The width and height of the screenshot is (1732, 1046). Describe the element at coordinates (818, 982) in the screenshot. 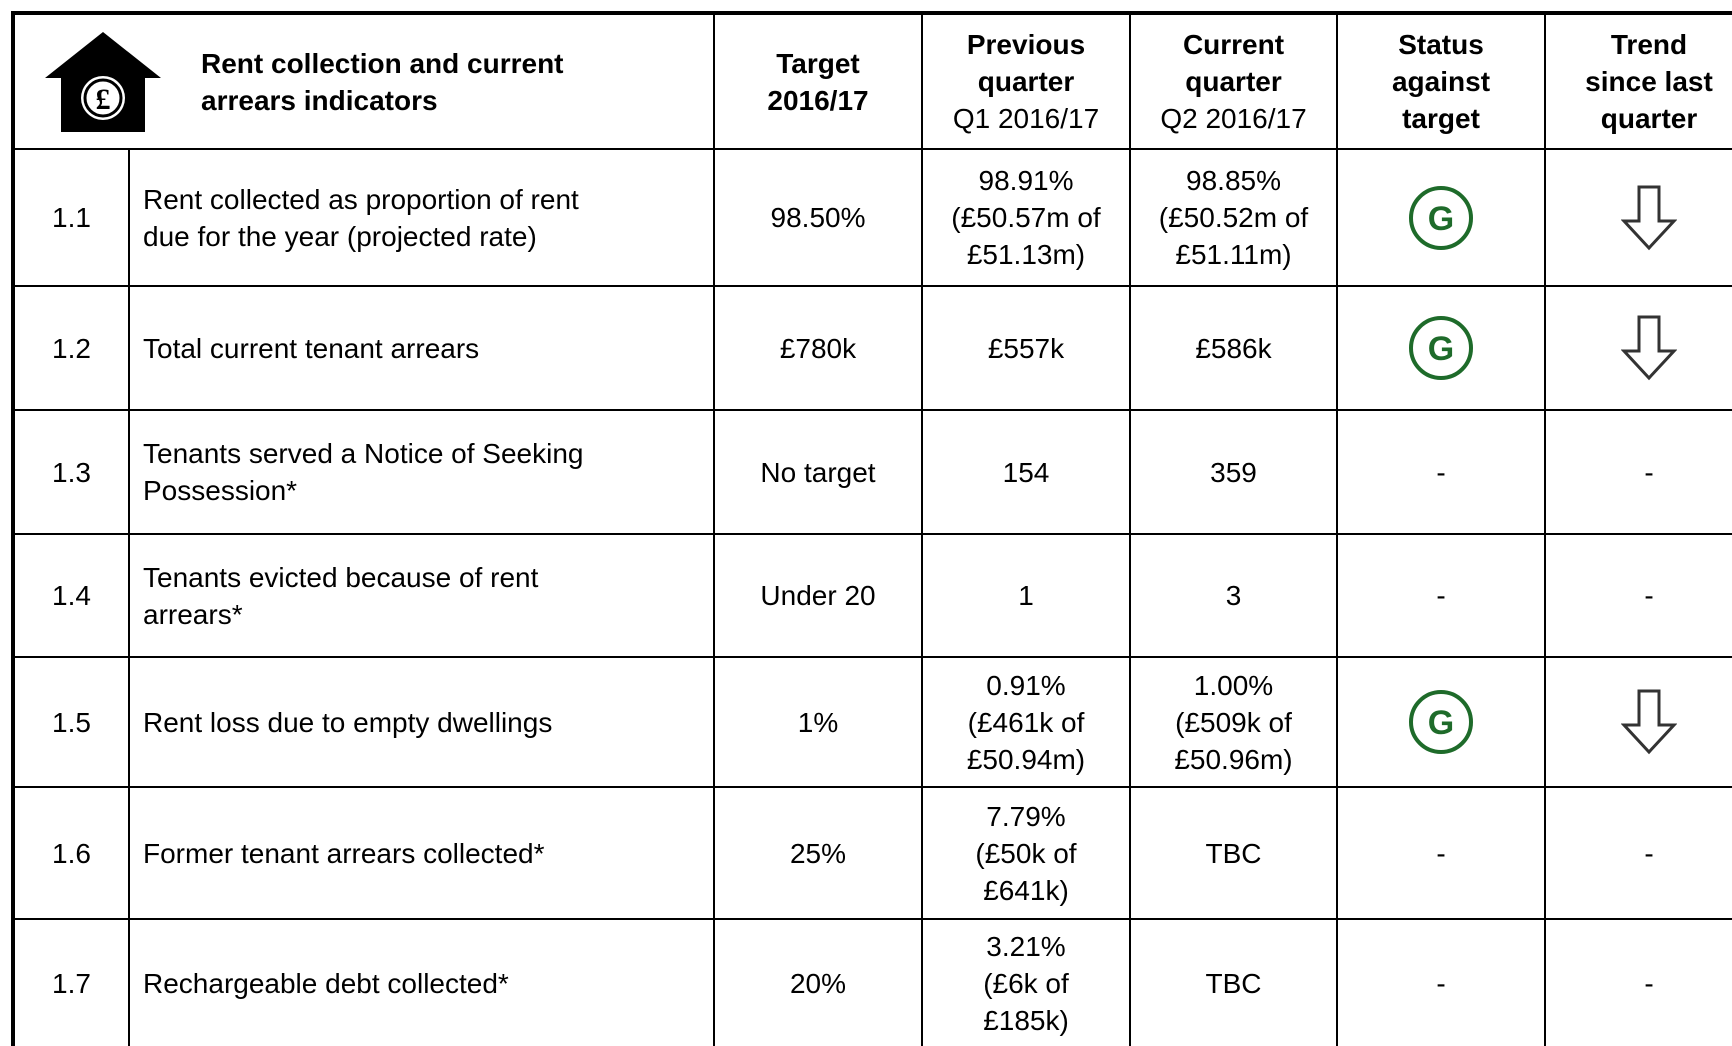

I see `target: 20%` at that location.